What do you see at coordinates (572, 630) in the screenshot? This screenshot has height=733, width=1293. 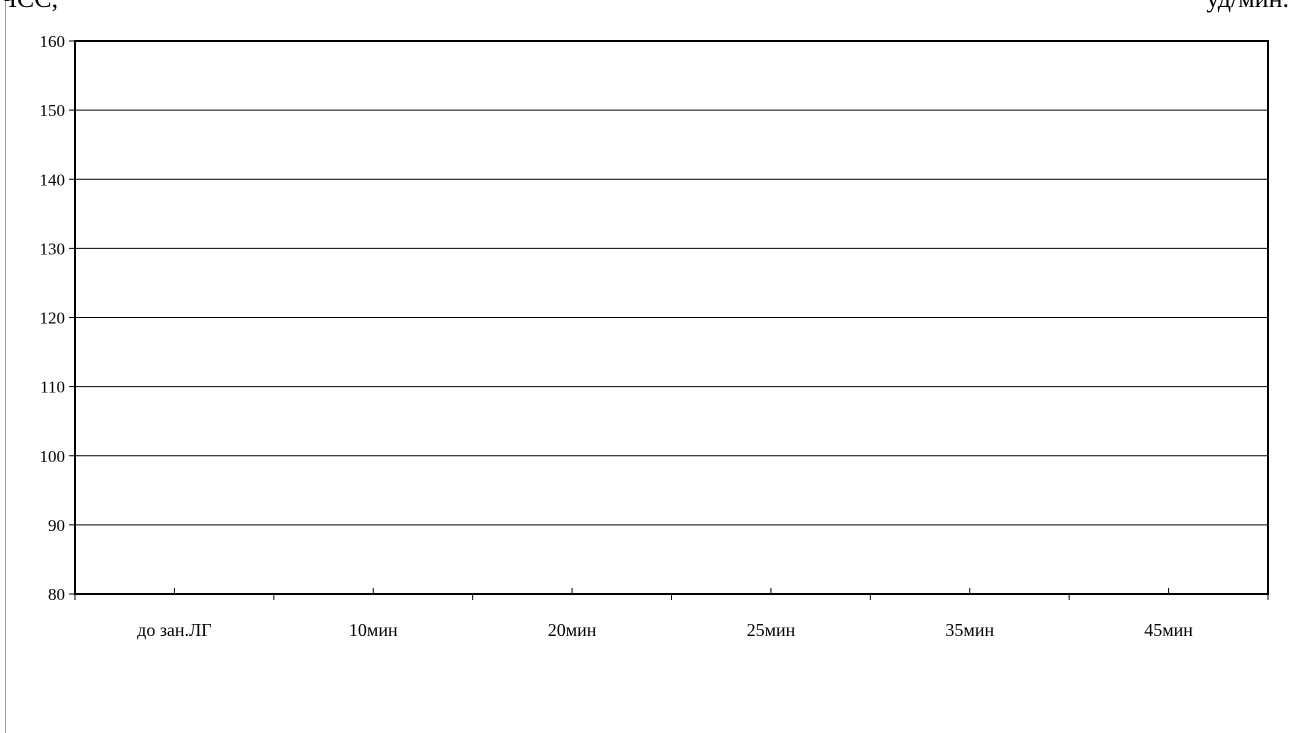 I see `x-tick-label: 20мин` at bounding box center [572, 630].